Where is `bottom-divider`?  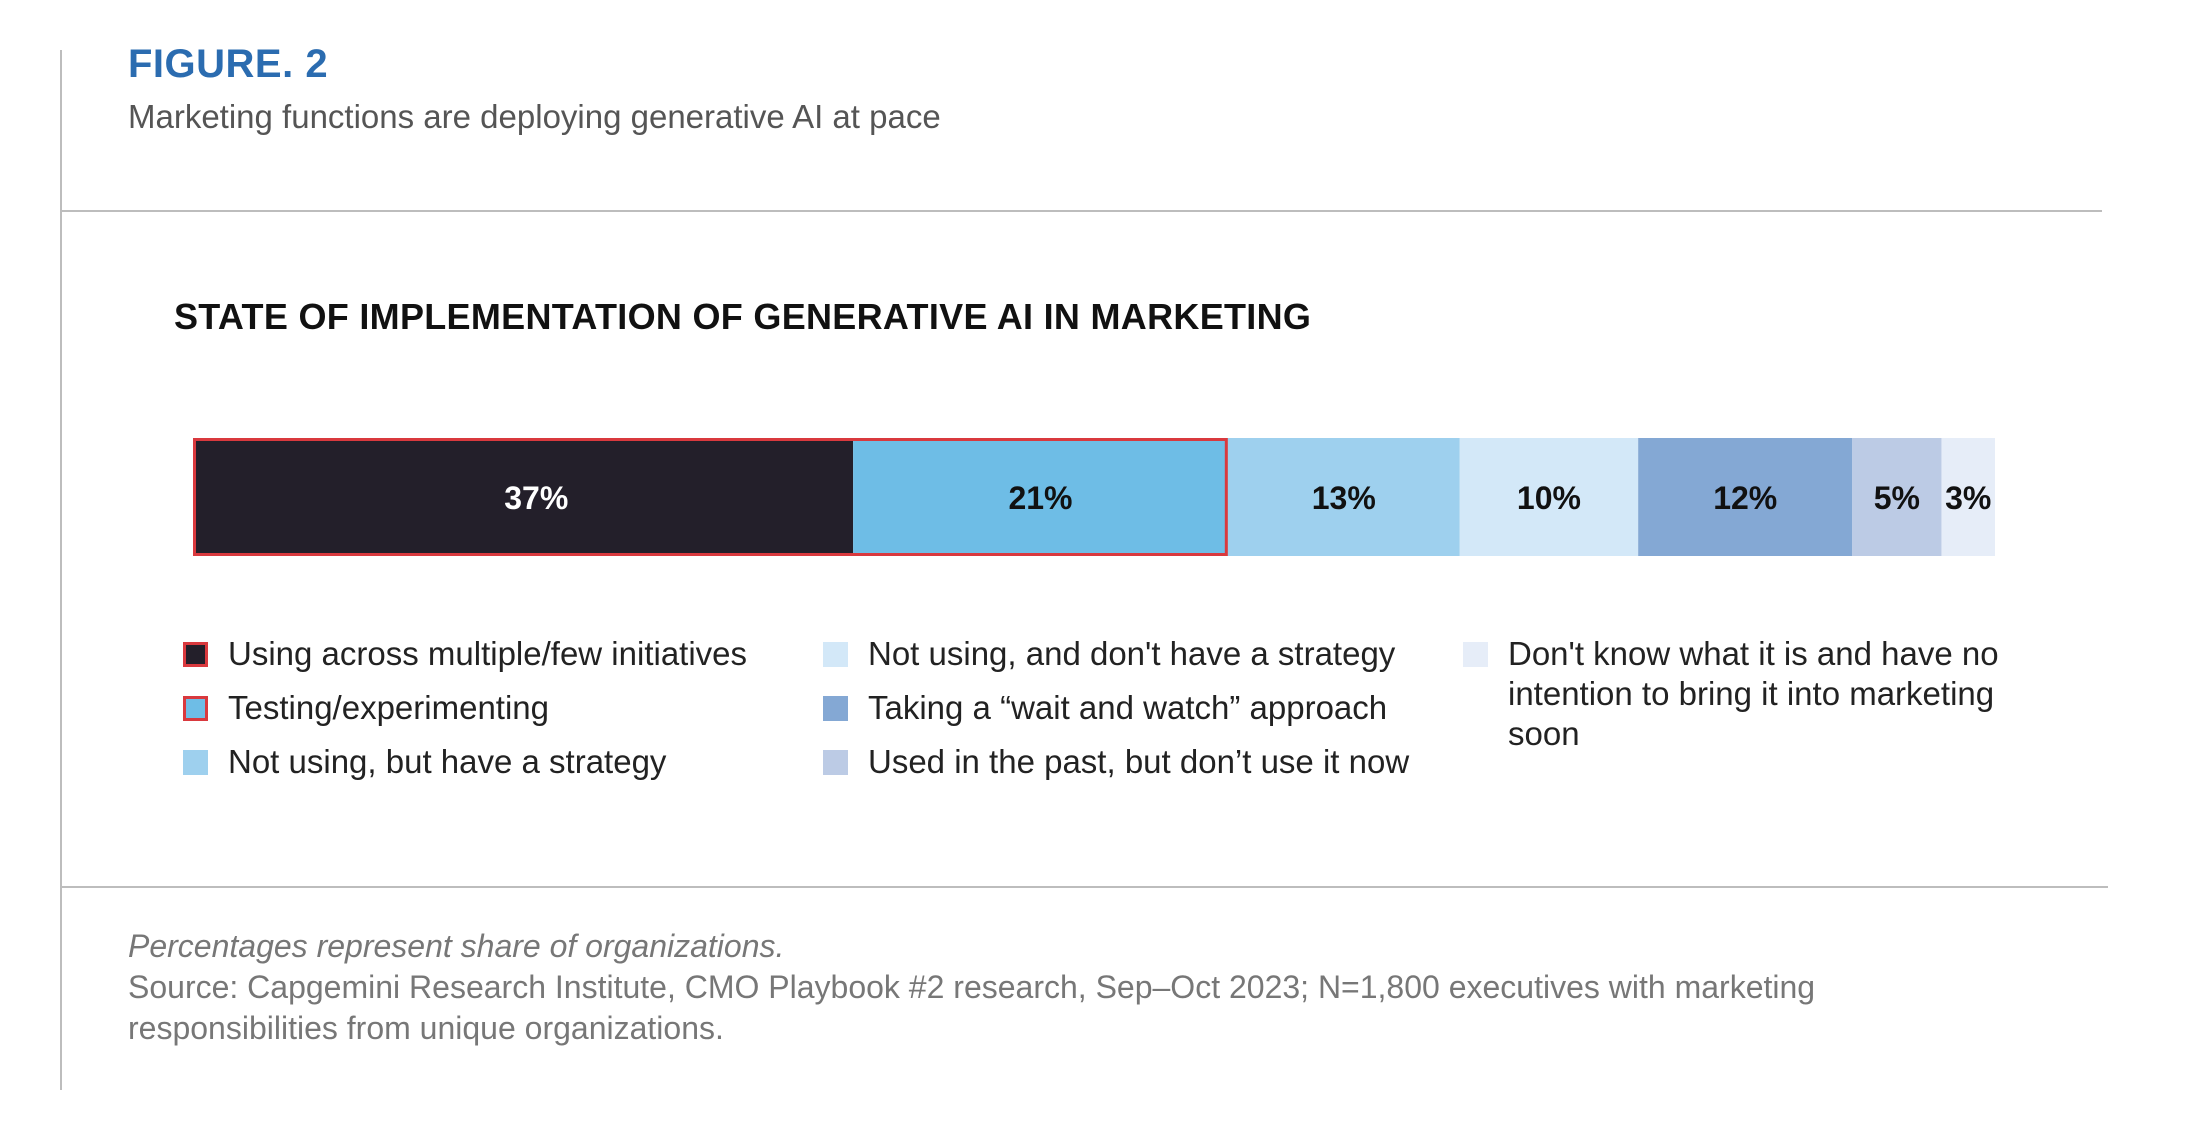
bottom-divider is located at coordinates (1085, 887).